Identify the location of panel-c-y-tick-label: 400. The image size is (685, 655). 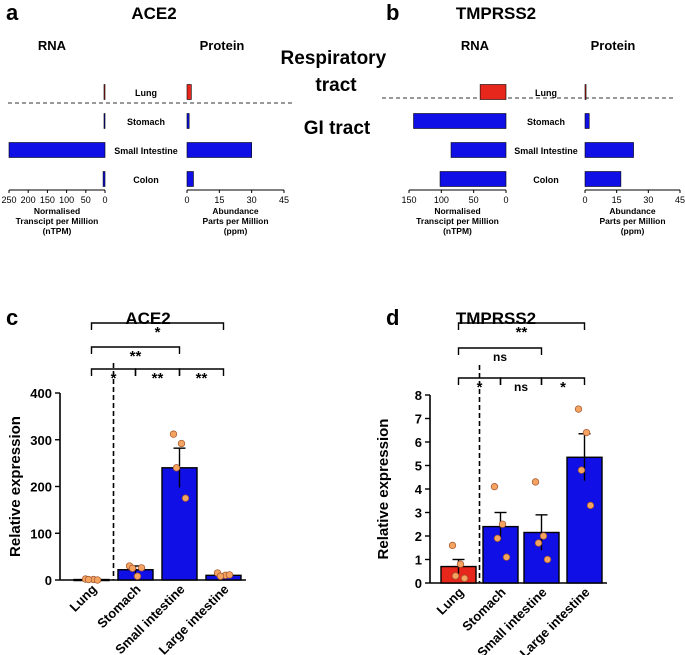
(41, 393).